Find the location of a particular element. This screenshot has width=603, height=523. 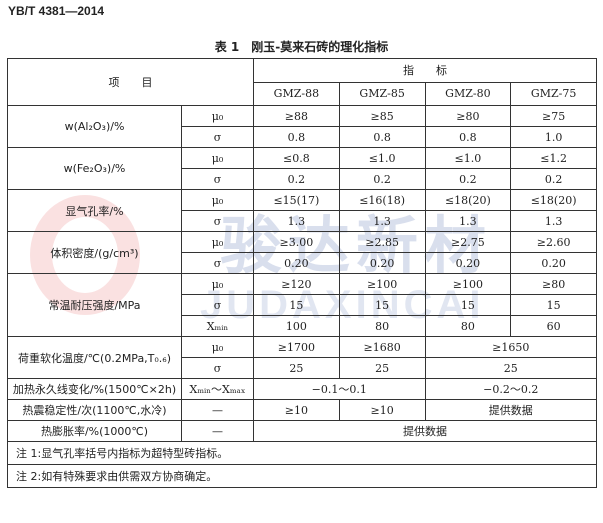

value: ≥120 is located at coordinates (296, 284).